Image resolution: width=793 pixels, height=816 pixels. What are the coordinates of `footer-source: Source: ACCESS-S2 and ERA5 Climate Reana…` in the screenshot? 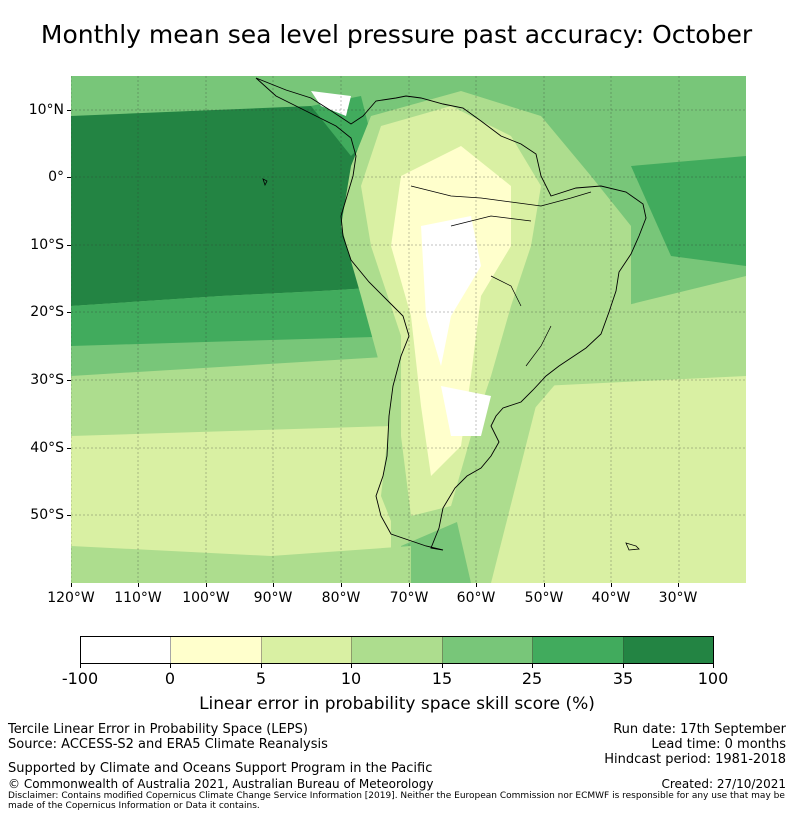 It's located at (168, 744).